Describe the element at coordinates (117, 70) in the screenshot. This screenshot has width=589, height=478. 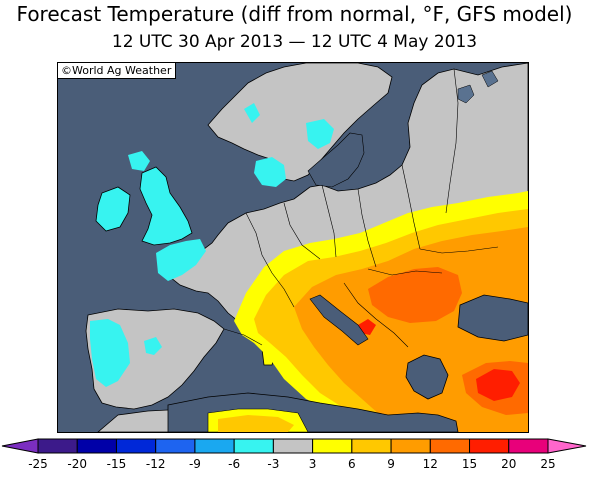
I see `credit-label: ©World Ag Weather` at that location.